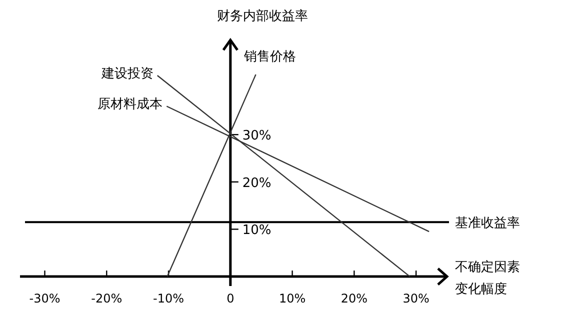  I want to click on x-tick-label: 10%, so click(292, 299).